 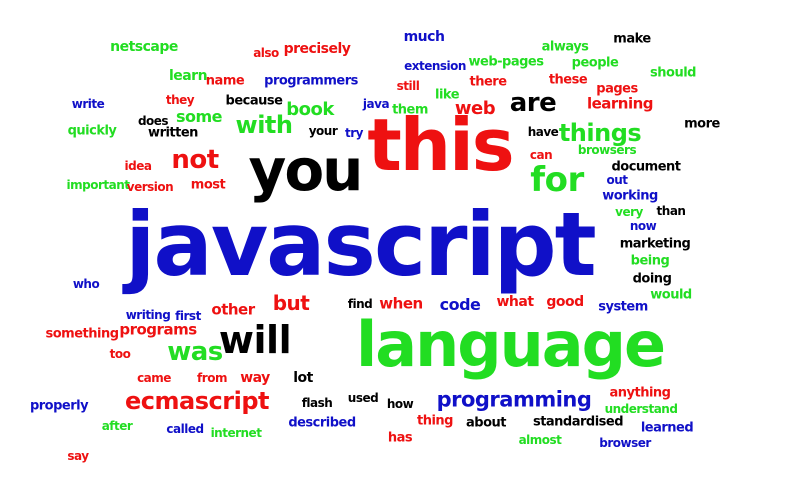 I want to click on word-find: find, so click(x=360, y=304).